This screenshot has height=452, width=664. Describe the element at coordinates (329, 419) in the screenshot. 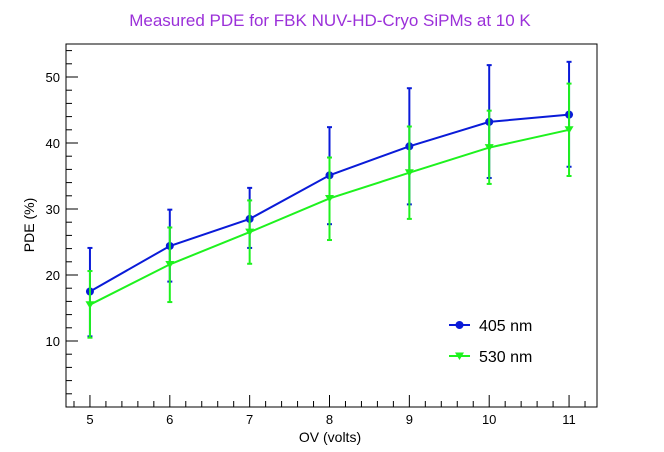

I see `x-tick-label: 8` at that location.